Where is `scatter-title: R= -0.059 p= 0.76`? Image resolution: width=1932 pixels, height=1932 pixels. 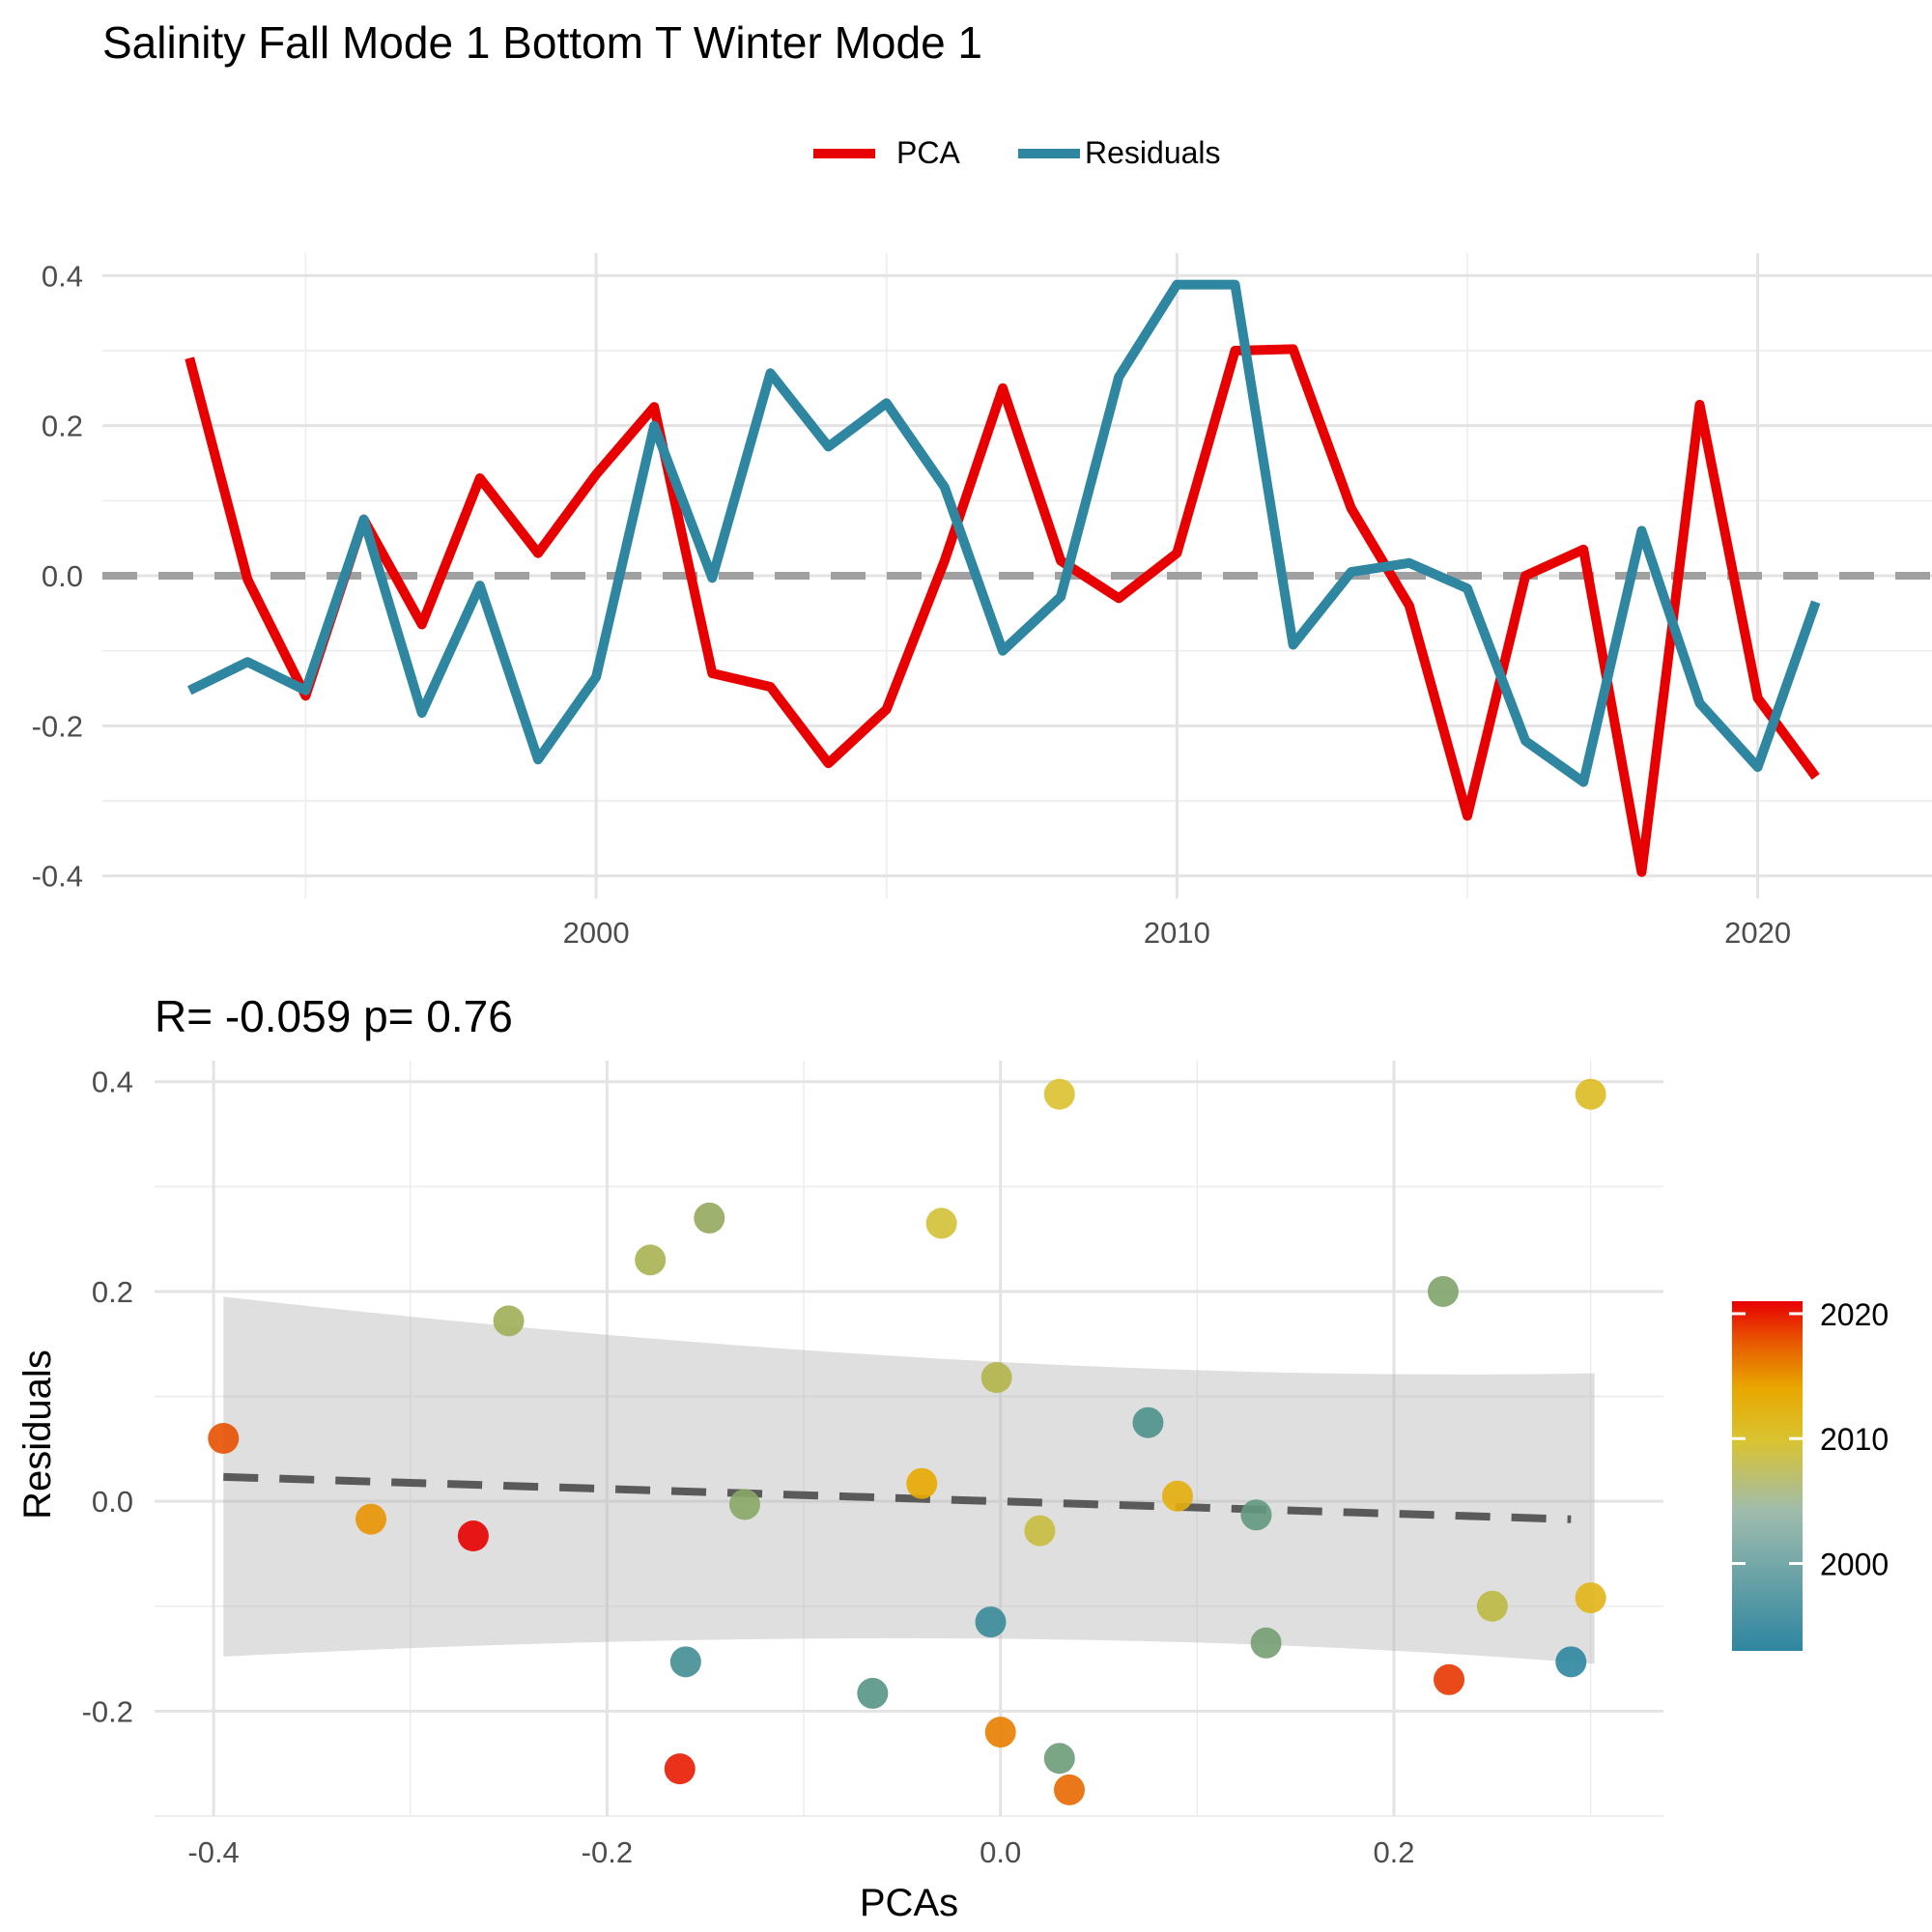 scatter-title: R= -0.059 p= 0.76 is located at coordinates (334, 1016).